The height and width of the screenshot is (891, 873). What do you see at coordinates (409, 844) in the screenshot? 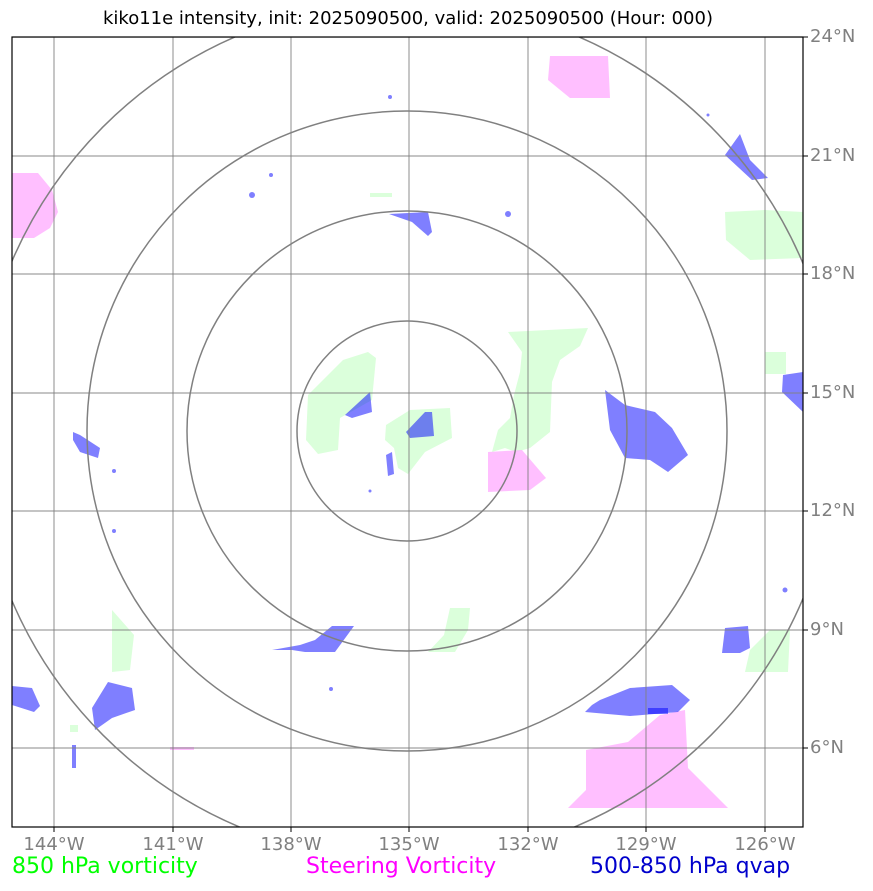
I see `lon-label-135w: 135°W` at bounding box center [409, 844].